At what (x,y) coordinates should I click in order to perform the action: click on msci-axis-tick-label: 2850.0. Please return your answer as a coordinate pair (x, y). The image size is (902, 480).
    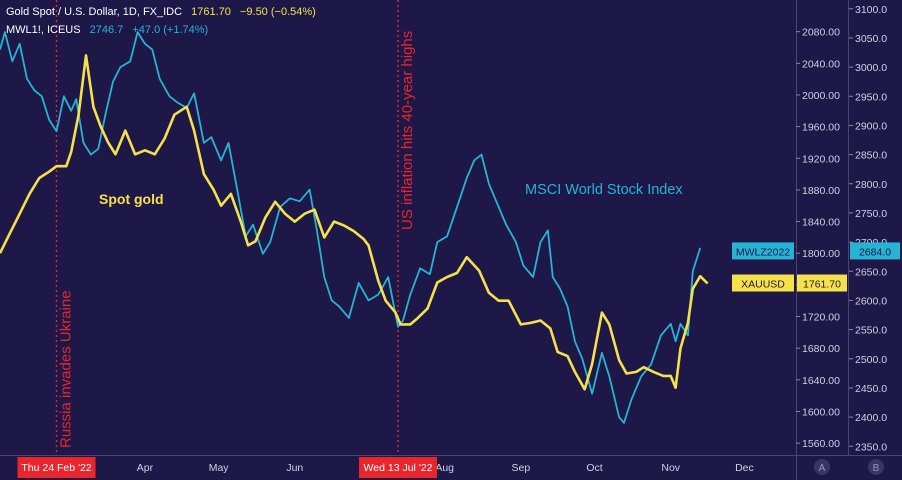
    Looking at the image, I should click on (871, 156).